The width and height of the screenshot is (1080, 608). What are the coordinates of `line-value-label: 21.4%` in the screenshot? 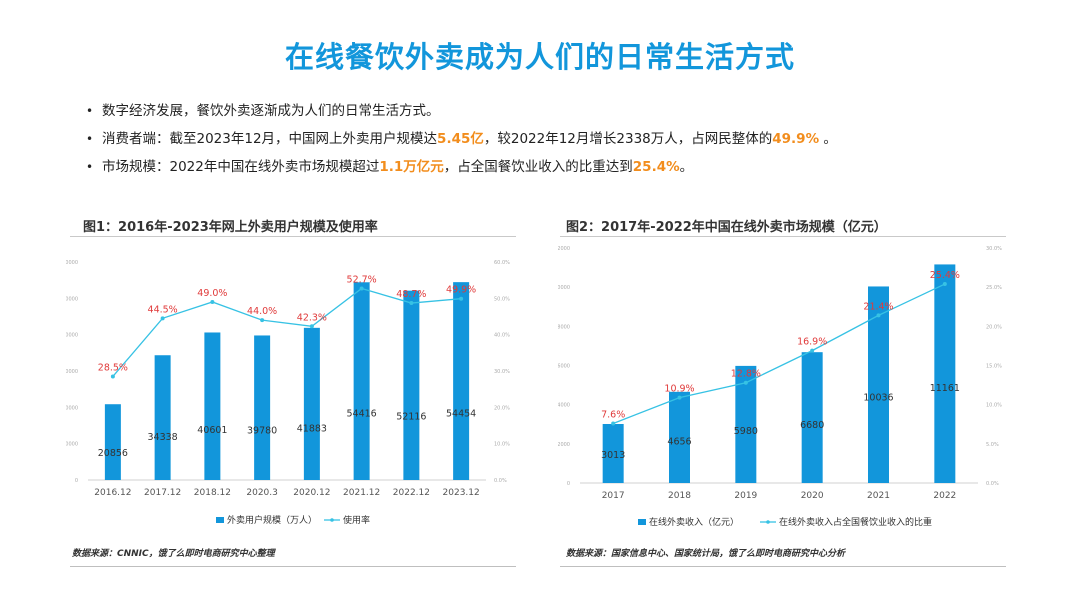 It's located at (878, 306).